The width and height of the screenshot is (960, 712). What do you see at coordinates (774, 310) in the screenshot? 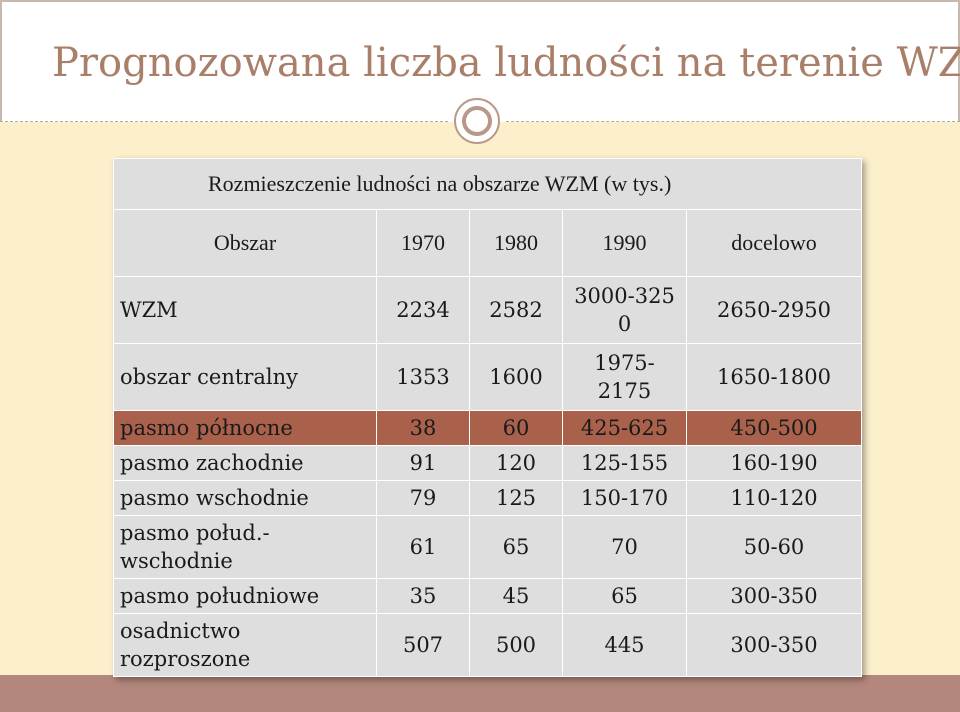
I see `table-cell: 2650-2950` at bounding box center [774, 310].